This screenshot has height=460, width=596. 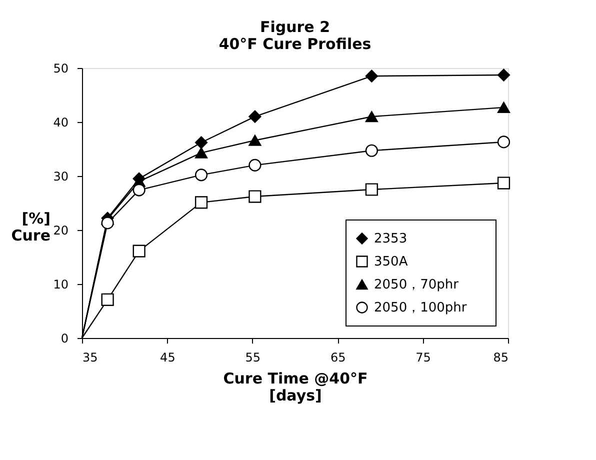 What do you see at coordinates (30, 235) in the screenshot?
I see `text: Cure` at bounding box center [30, 235].